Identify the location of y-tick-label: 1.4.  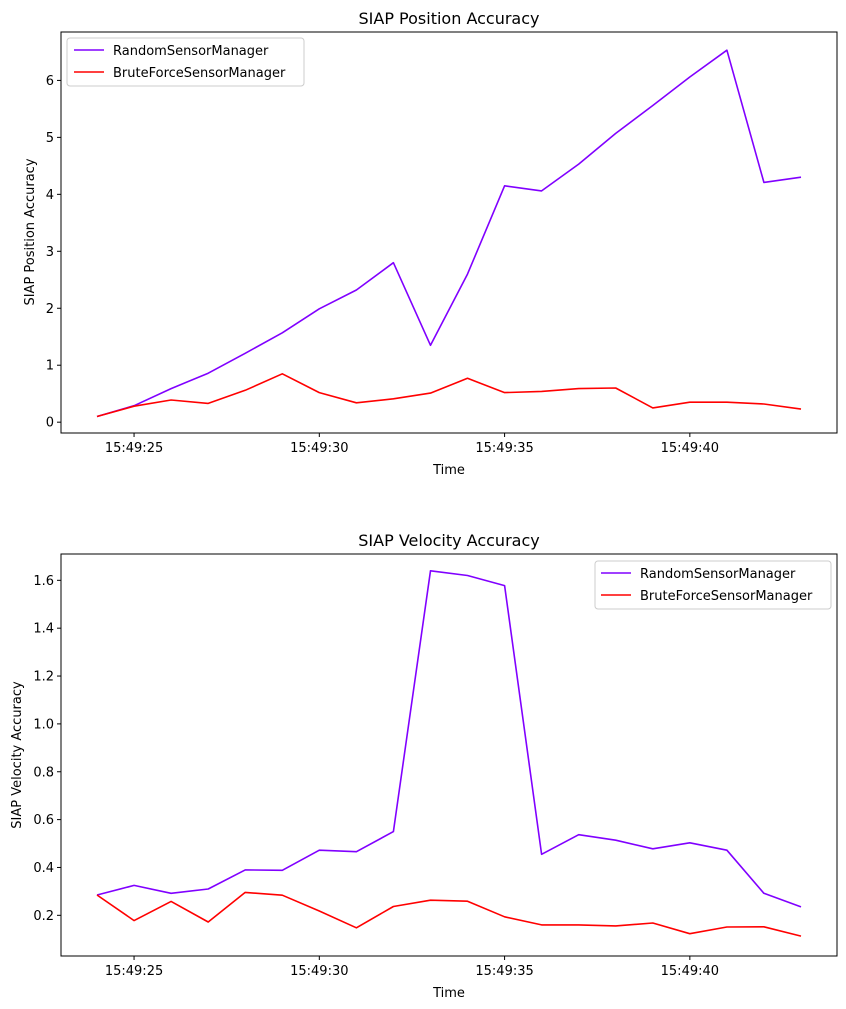
(43, 629).